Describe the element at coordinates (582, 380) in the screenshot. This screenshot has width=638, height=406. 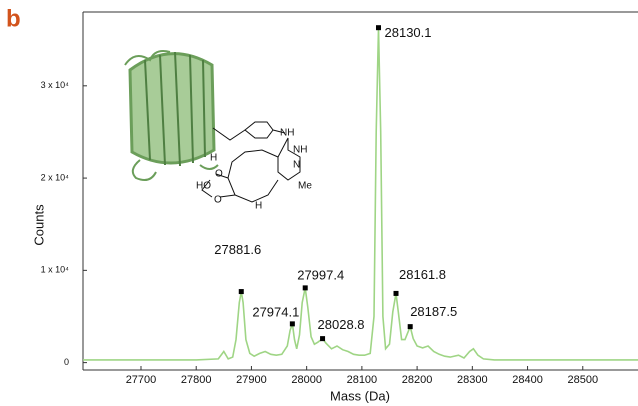
I see `x-tick-label: 28500` at that location.